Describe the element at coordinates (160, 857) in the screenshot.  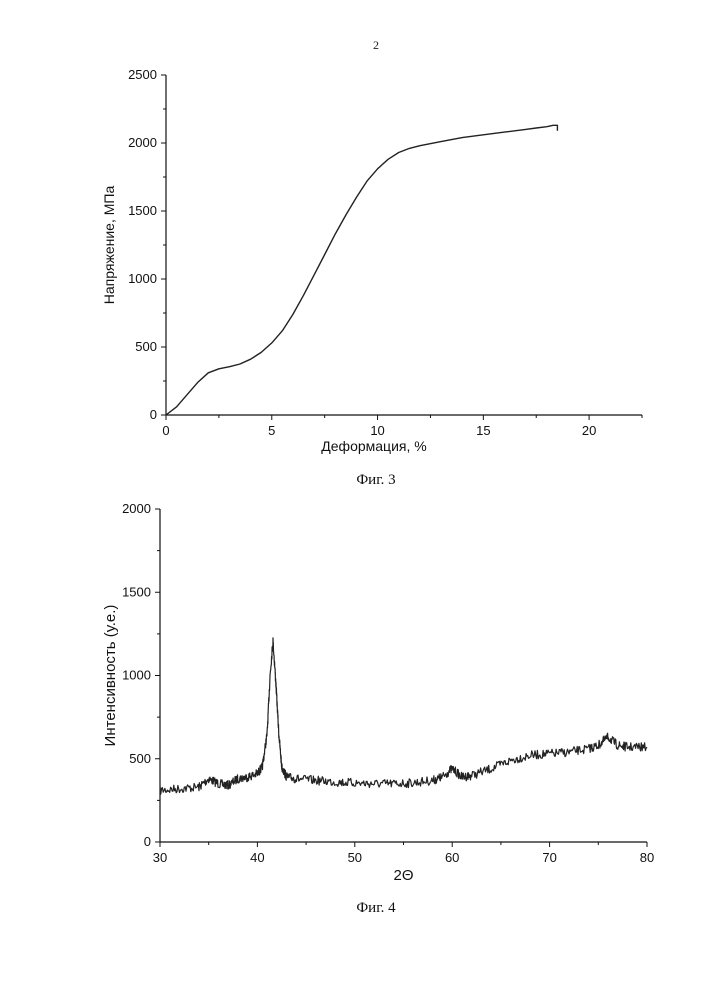
I see `x-tick-label: 30` at that location.